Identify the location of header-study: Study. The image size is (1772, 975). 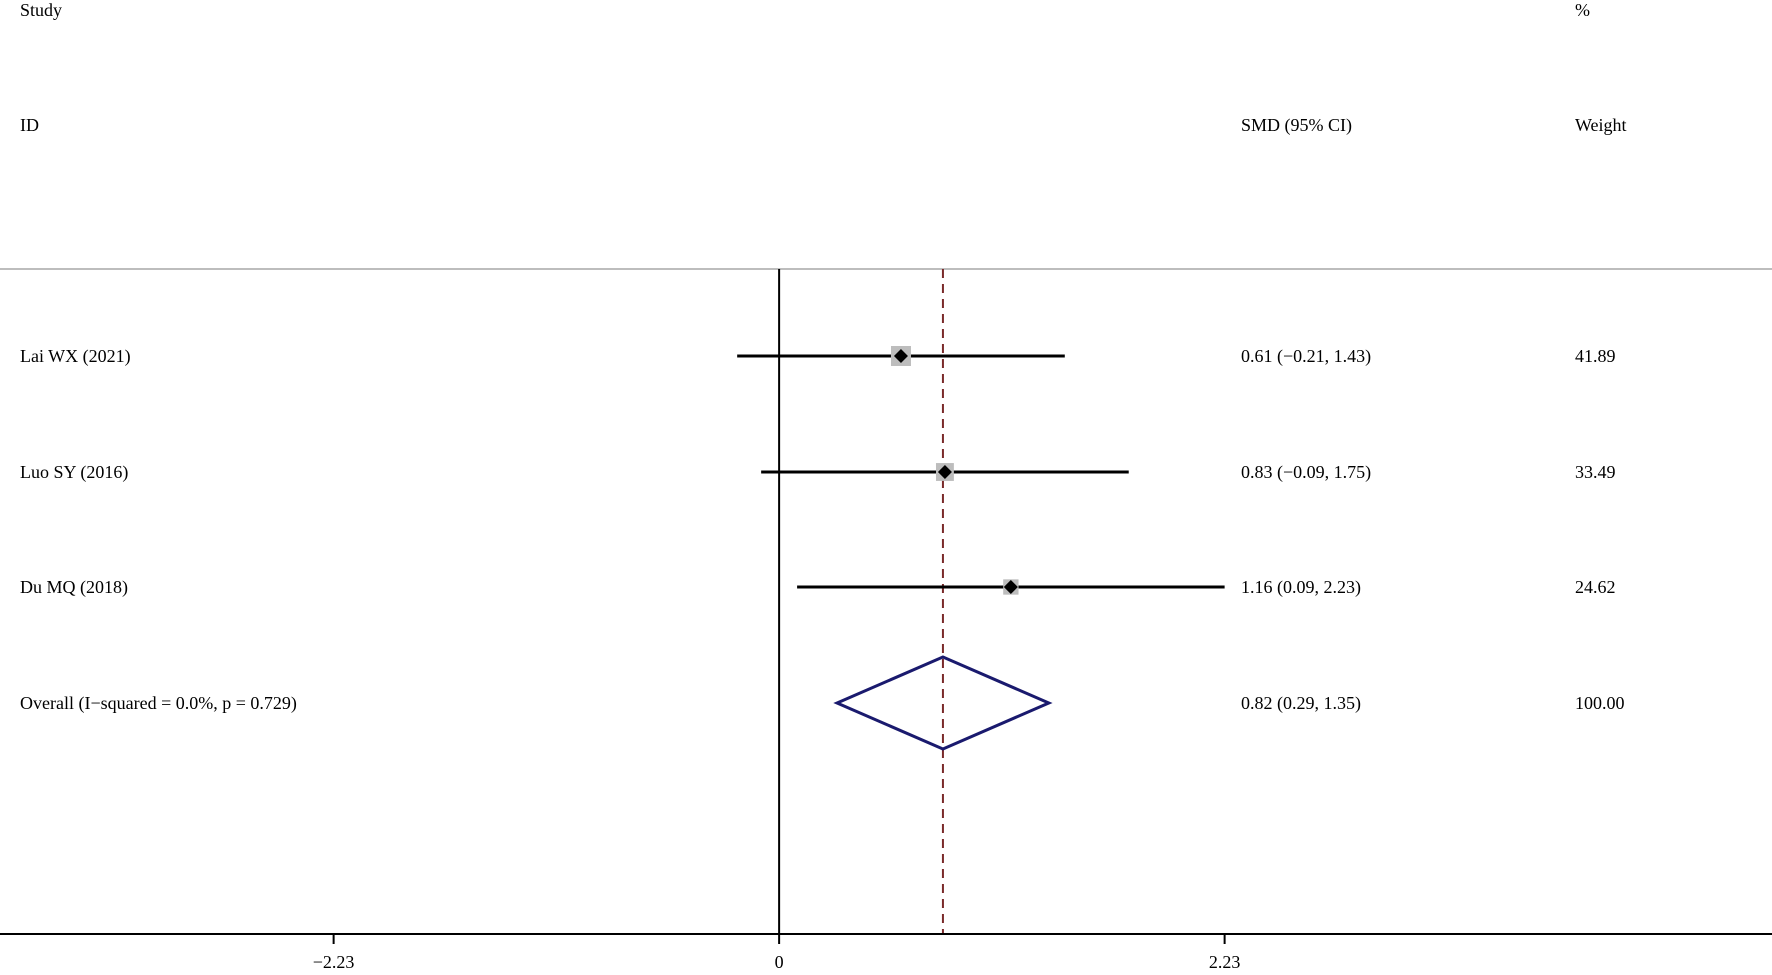
(41, 10).